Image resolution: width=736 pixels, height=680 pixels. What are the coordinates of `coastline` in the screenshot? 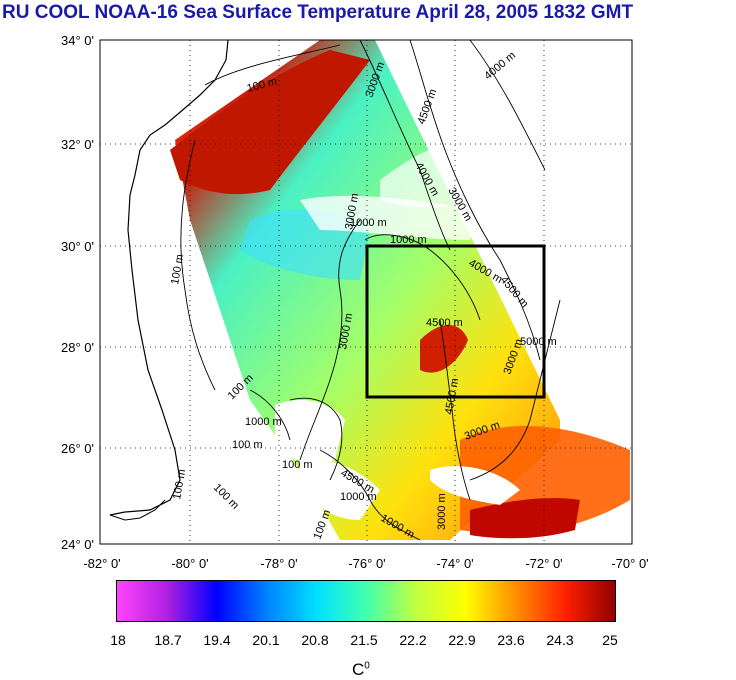 It's located at (169, 280).